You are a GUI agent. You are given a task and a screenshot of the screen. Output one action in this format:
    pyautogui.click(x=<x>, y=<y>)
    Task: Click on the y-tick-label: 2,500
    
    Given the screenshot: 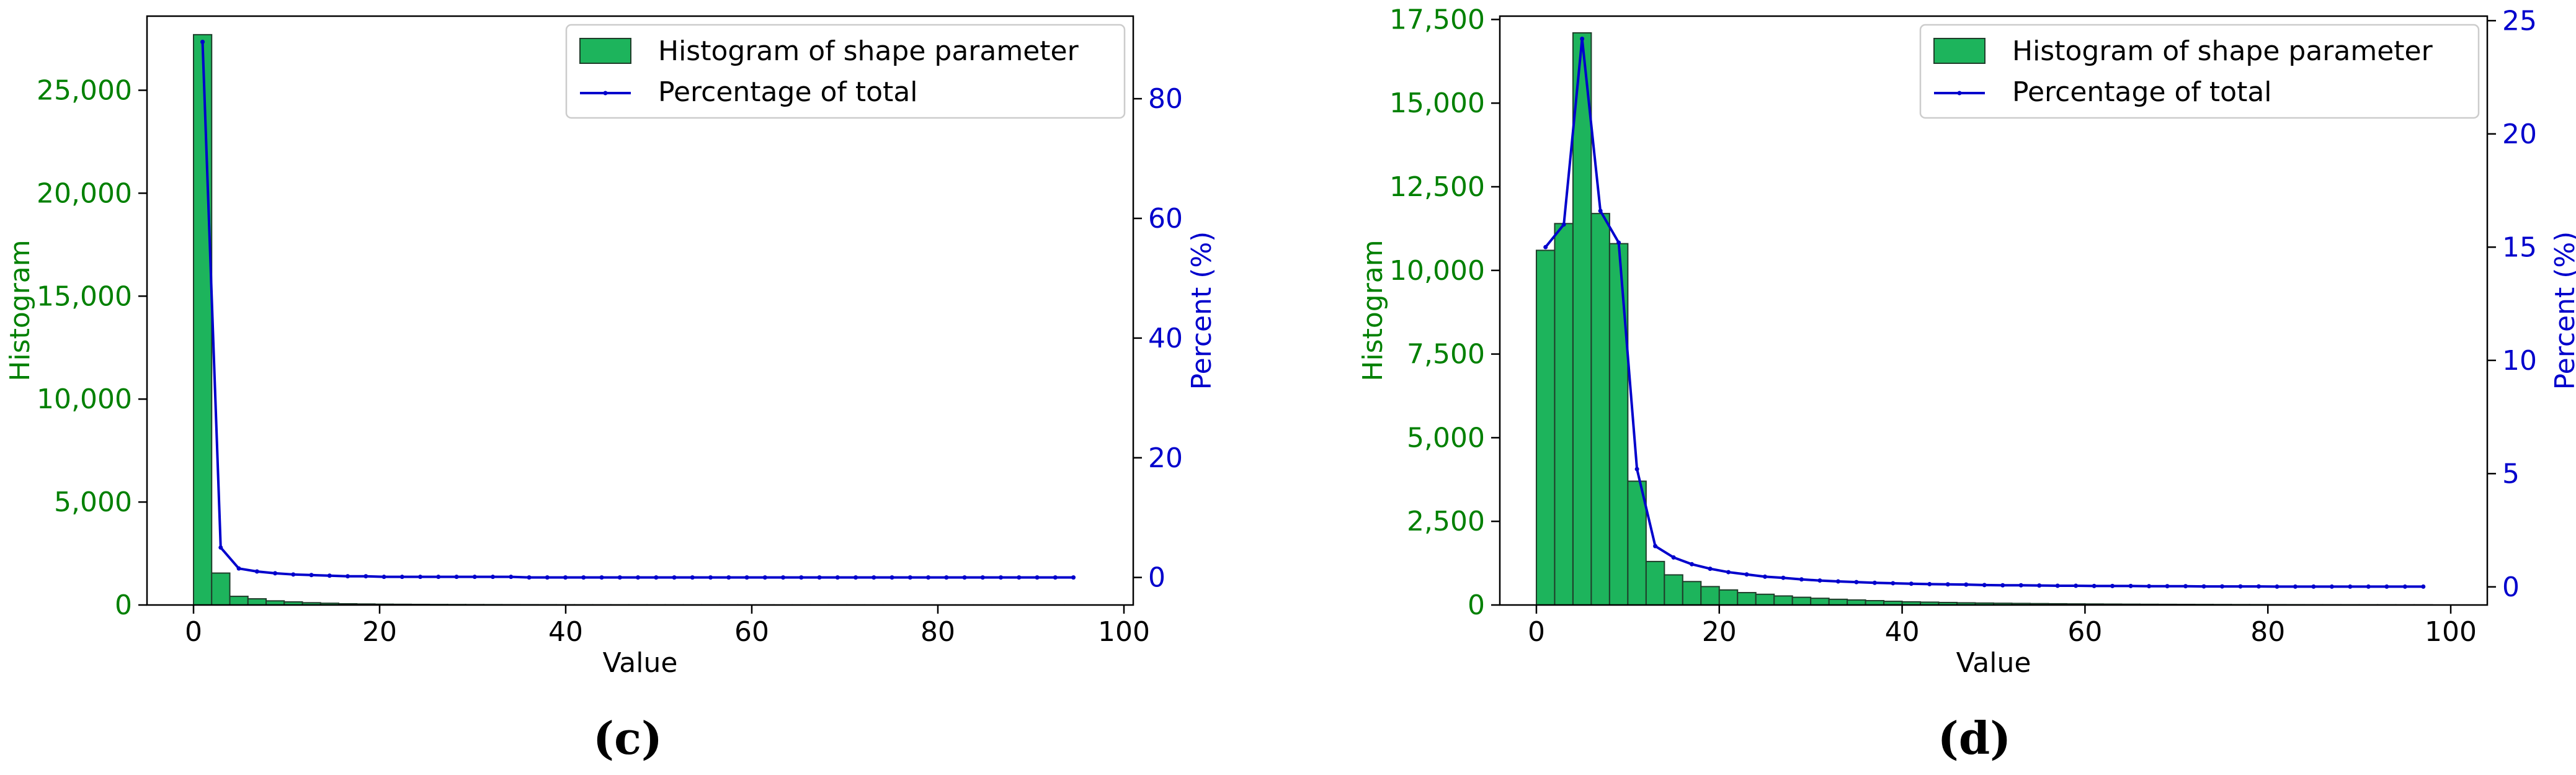 What is the action you would take?
    pyautogui.click(x=1446, y=521)
    